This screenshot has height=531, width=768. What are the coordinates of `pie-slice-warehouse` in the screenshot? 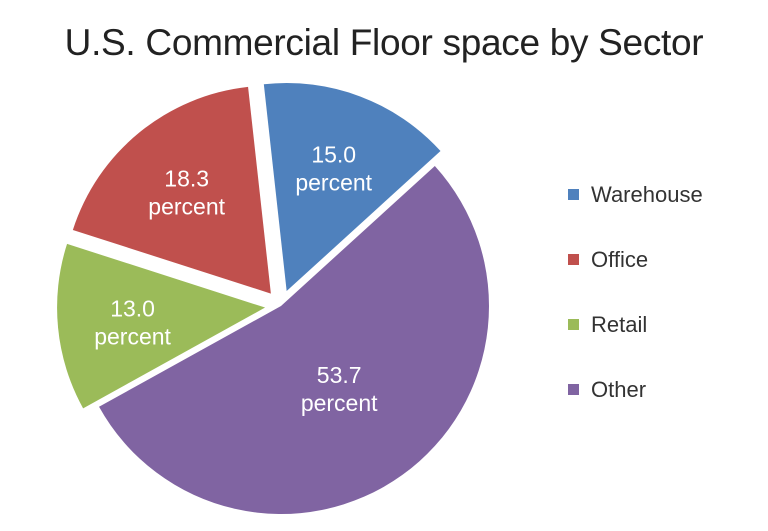 It's located at (352, 187).